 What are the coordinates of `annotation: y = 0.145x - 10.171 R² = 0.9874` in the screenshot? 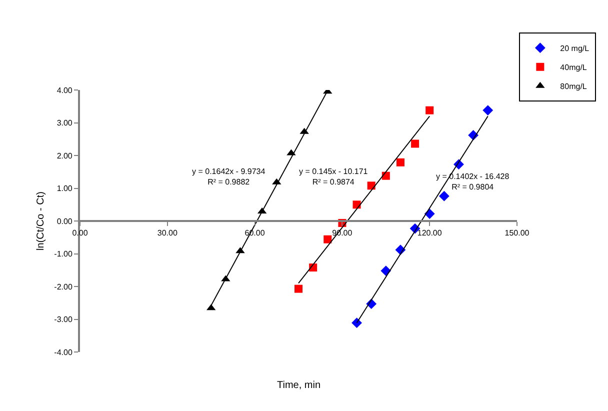 It's located at (333, 176).